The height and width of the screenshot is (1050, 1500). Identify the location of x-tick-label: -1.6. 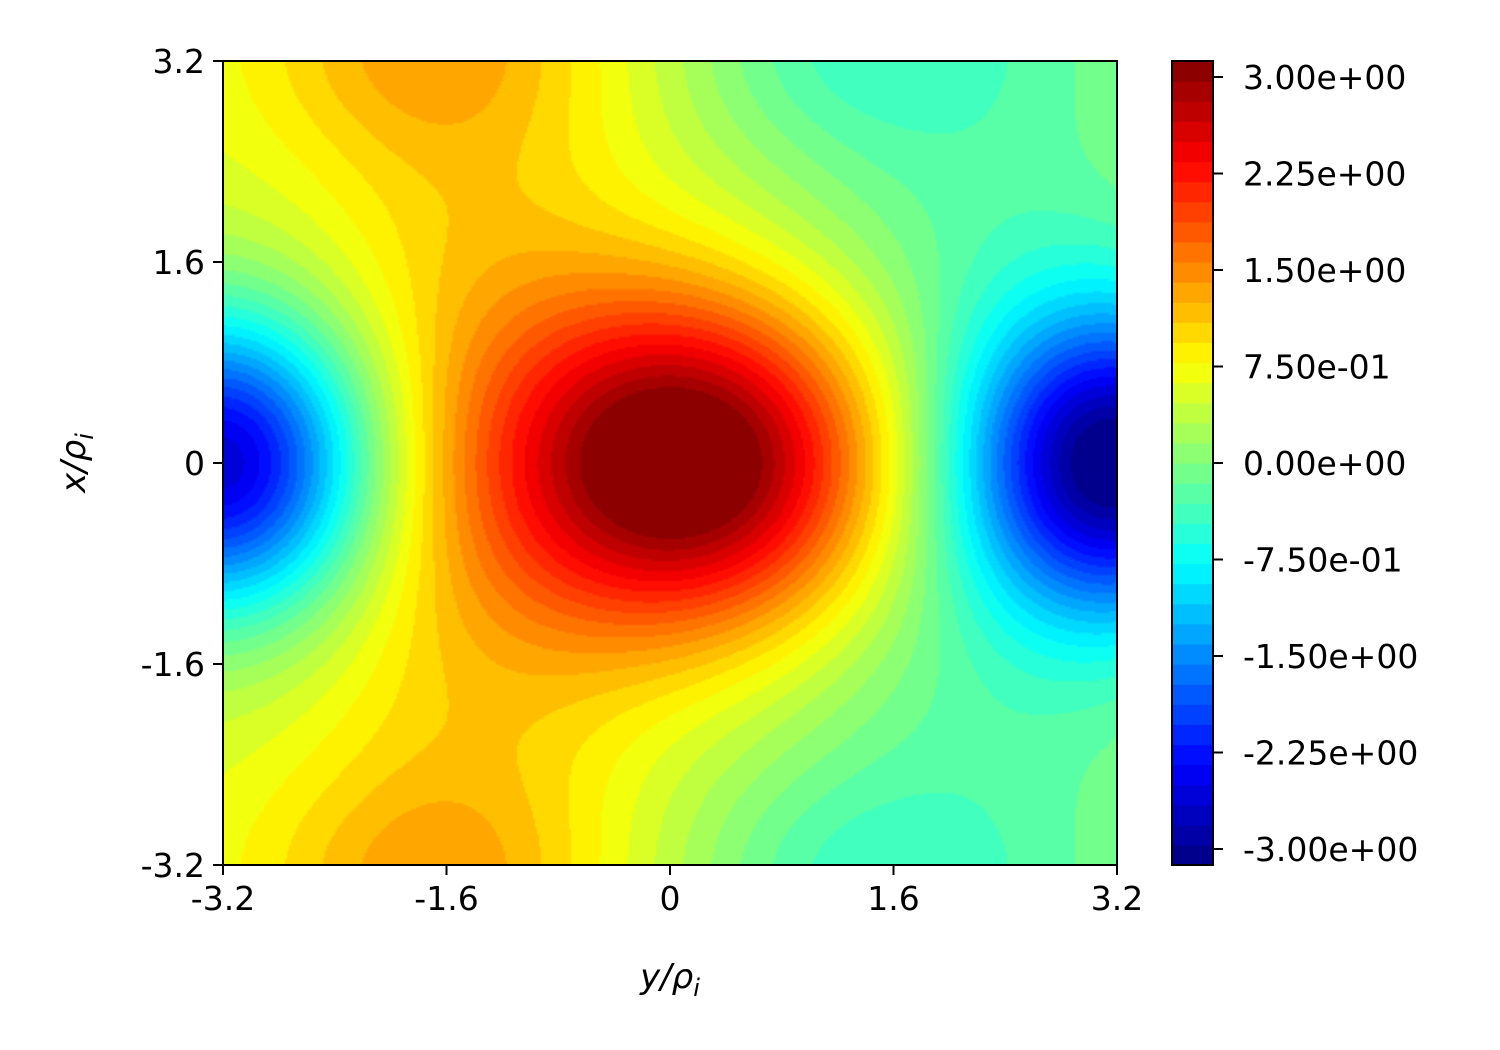
(446, 898).